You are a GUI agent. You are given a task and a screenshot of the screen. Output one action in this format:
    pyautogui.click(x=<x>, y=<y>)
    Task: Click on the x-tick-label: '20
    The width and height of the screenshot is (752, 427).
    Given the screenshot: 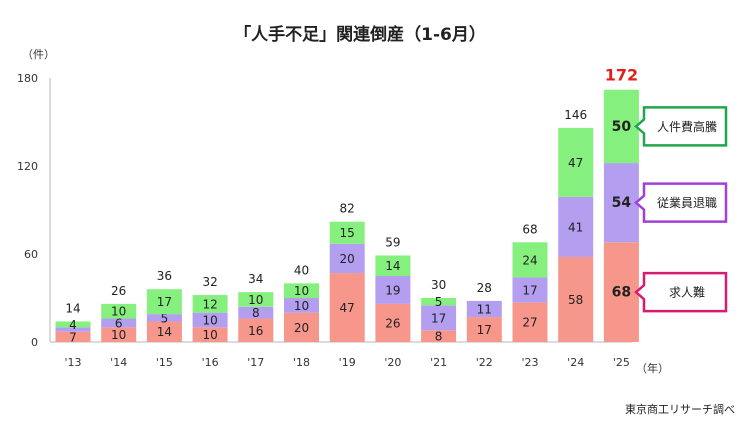 What is the action you would take?
    pyautogui.click(x=392, y=362)
    